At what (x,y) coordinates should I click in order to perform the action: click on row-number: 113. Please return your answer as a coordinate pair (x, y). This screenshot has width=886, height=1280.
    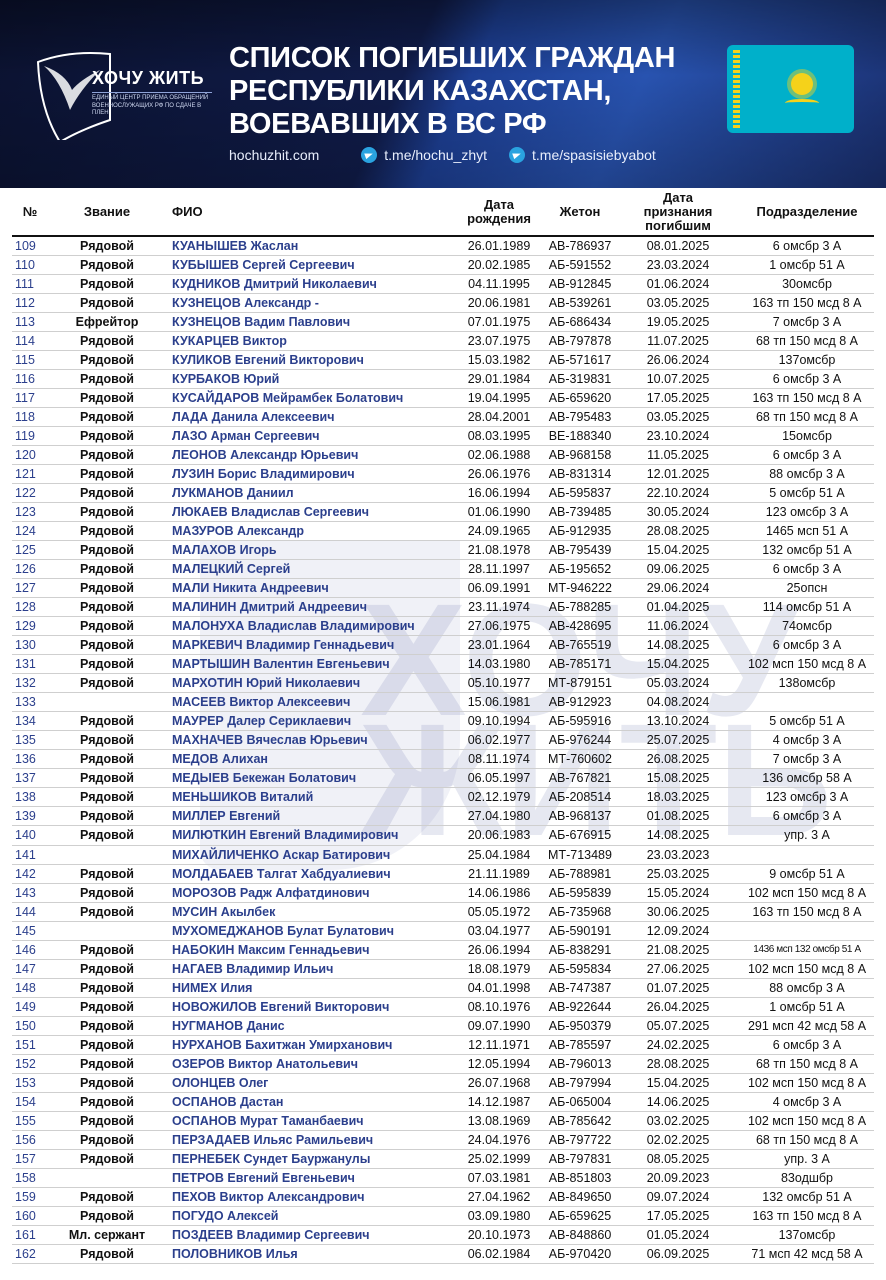
    Looking at the image, I should click on (25, 322).